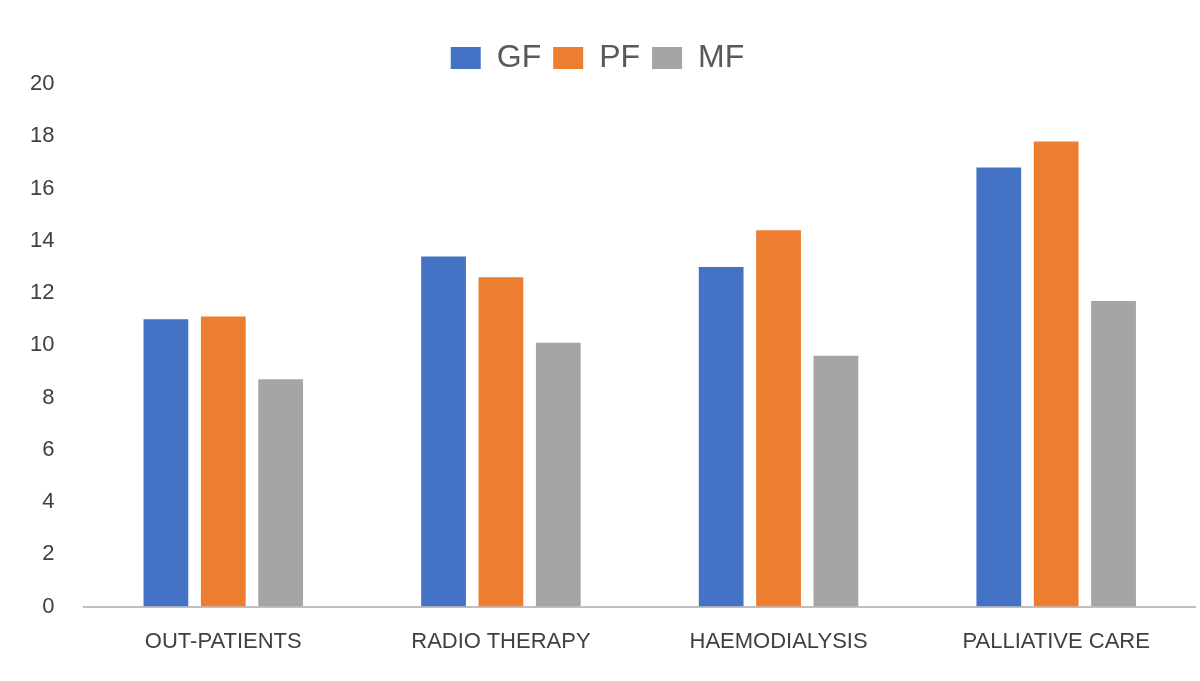 This screenshot has height=681, width=1200. What do you see at coordinates (42, 292) in the screenshot?
I see `y-tick-label: 12` at bounding box center [42, 292].